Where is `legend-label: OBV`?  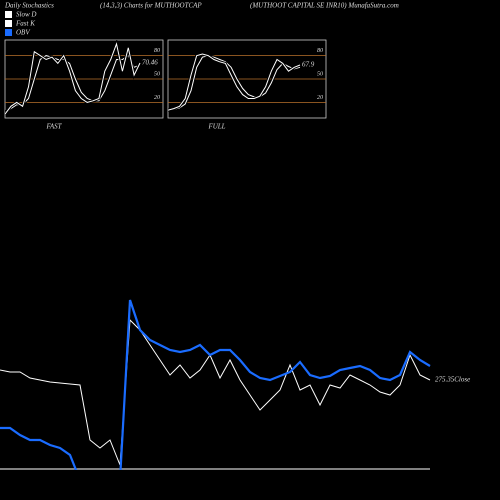 legend-label: OBV is located at coordinates (23, 33).